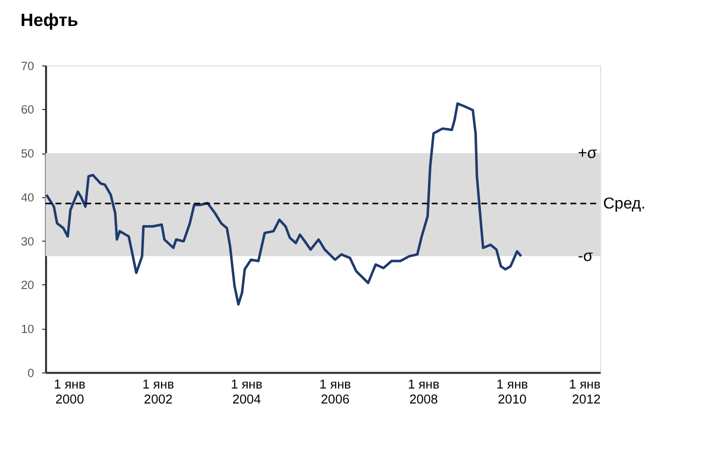  What do you see at coordinates (158, 391) in the screenshot?
I see `x-tick-label: 1 янв 2002` at bounding box center [158, 391].